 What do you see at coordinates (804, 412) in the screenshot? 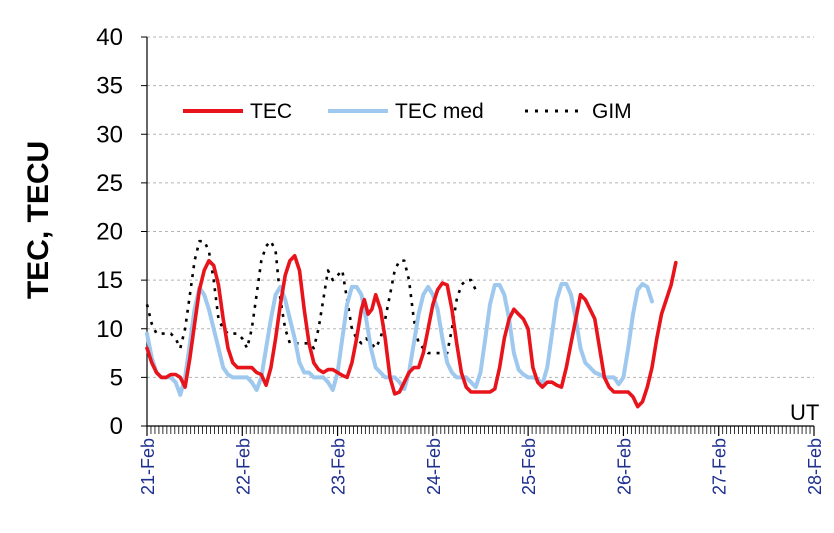
I see `x-axis-unit-label: UT` at bounding box center [804, 412].